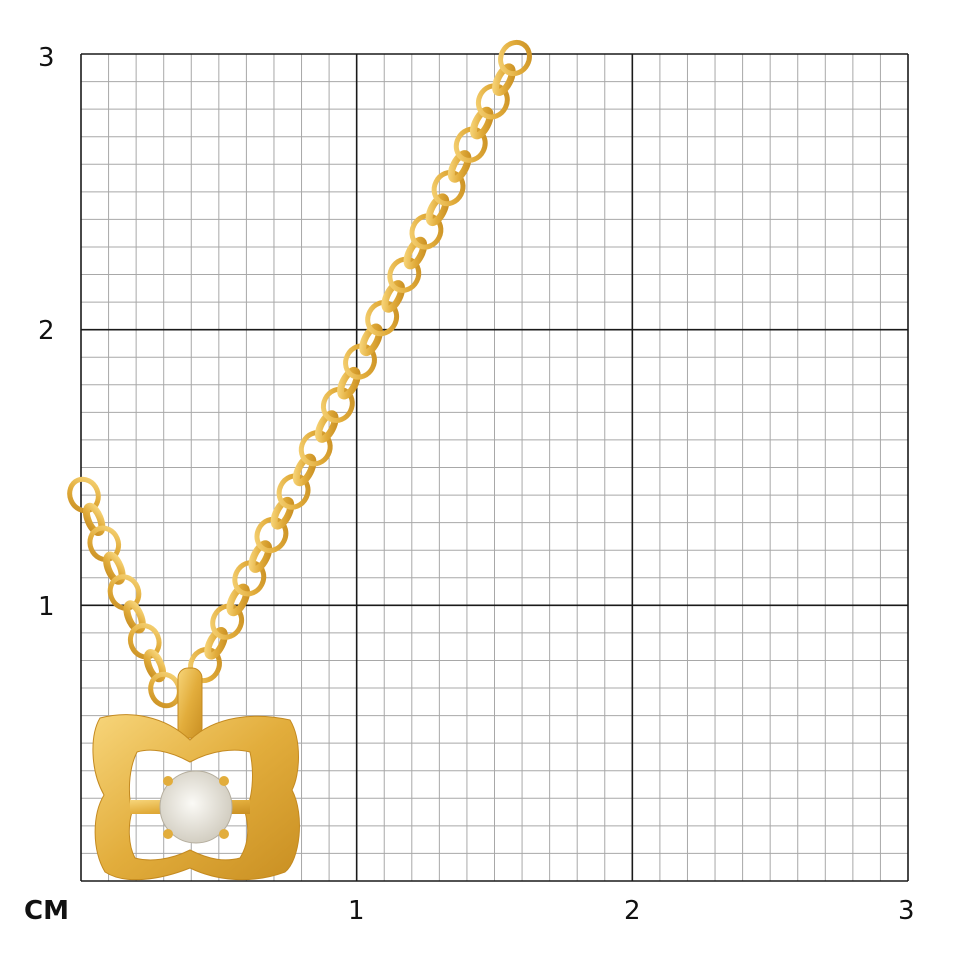 The image size is (970, 970). I want to click on x-tick-label: 1, so click(356, 911).